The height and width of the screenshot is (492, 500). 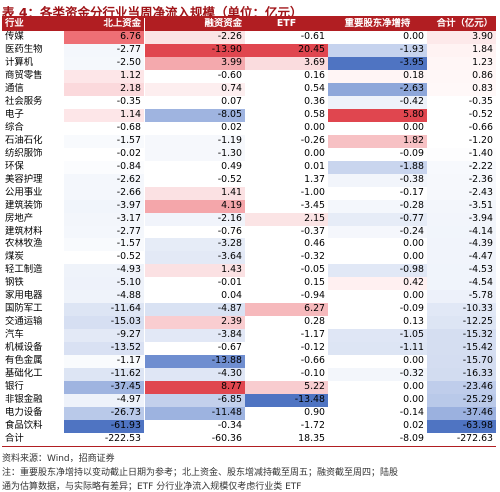 I want to click on footnote-line: 通为估算数据，与实际略有差异；ETF 分行业净流入规模仅考虑行业类 ETF, so click(x=152, y=487).